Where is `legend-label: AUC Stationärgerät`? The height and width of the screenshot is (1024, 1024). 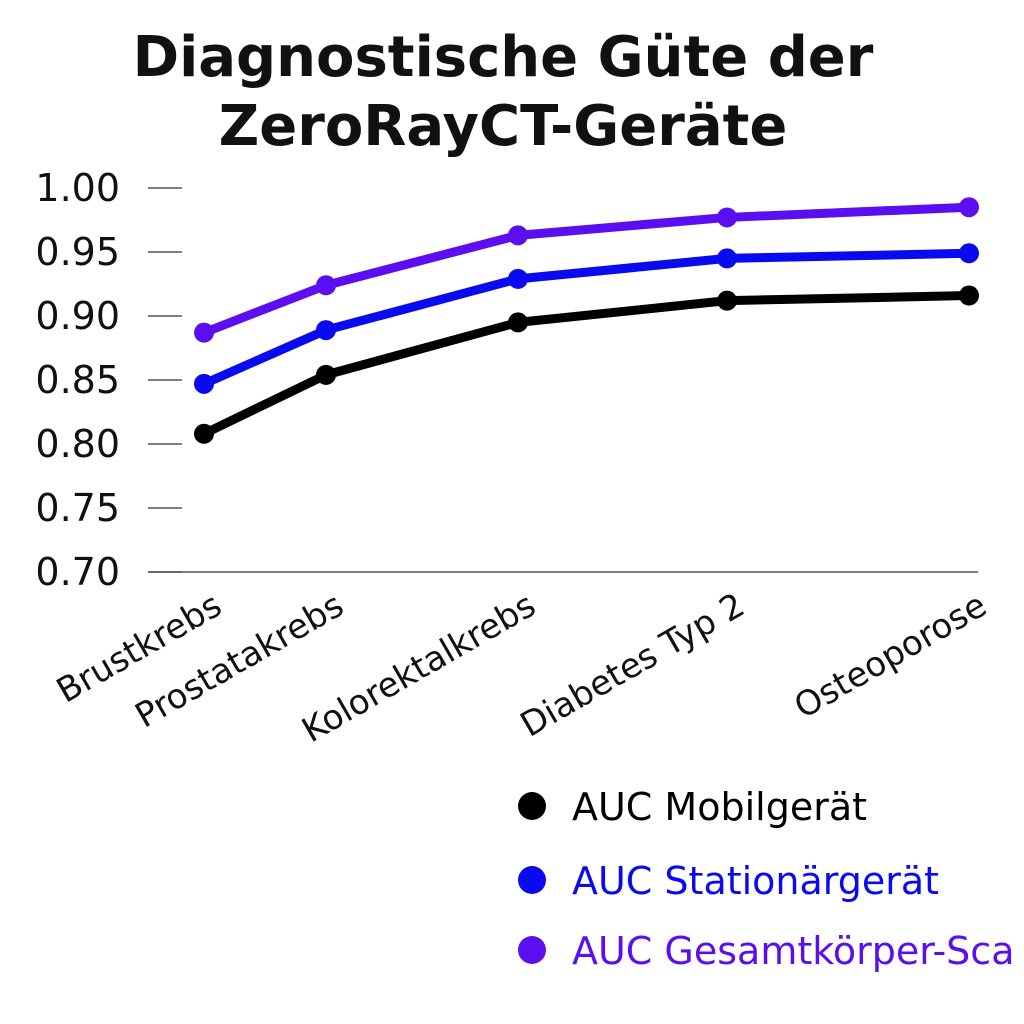 legend-label: AUC Stationärgerät is located at coordinates (755, 881).